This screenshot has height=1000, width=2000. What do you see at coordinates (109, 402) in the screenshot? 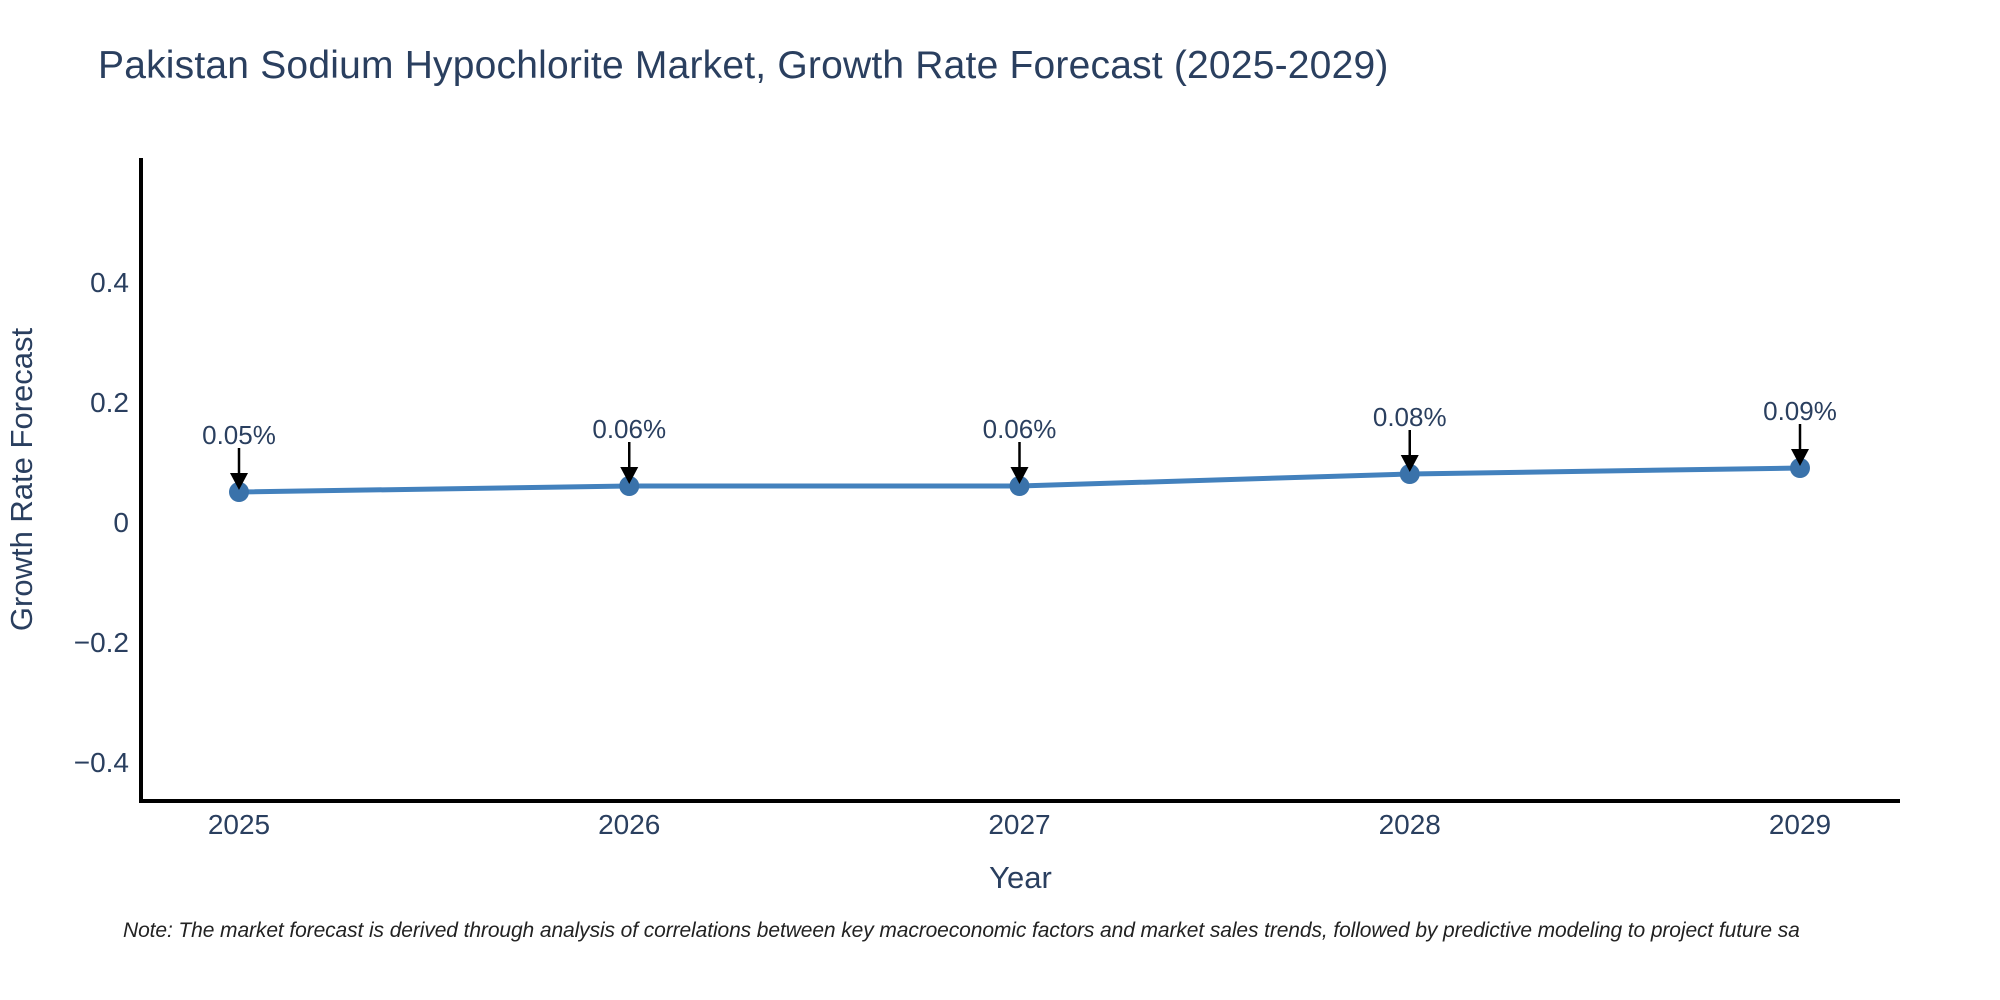
I see `y-tick-label: 0.2` at bounding box center [109, 402].